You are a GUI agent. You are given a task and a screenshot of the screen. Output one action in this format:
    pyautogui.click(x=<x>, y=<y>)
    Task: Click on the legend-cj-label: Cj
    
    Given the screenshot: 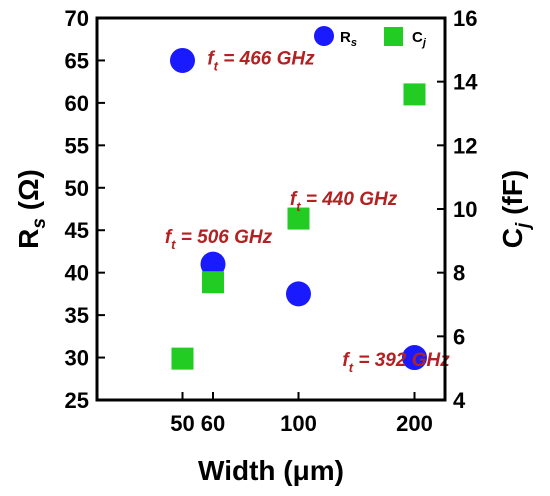 What is the action you would take?
    pyautogui.click(x=419, y=39)
    